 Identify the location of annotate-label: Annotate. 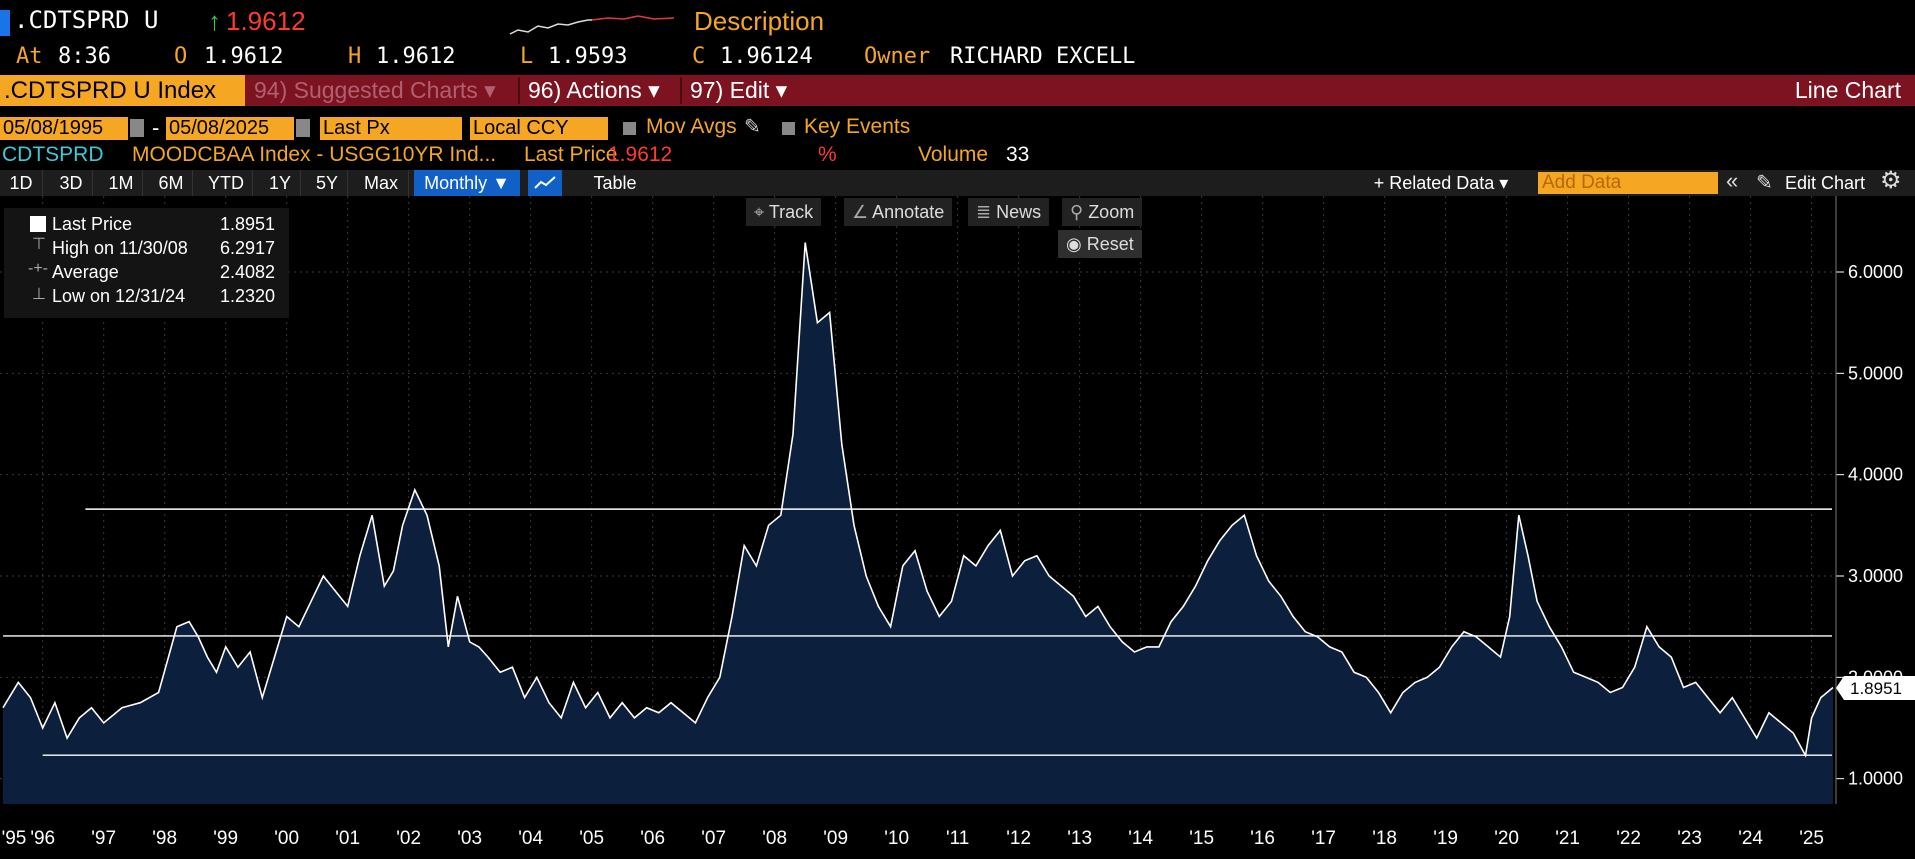
(908, 212).